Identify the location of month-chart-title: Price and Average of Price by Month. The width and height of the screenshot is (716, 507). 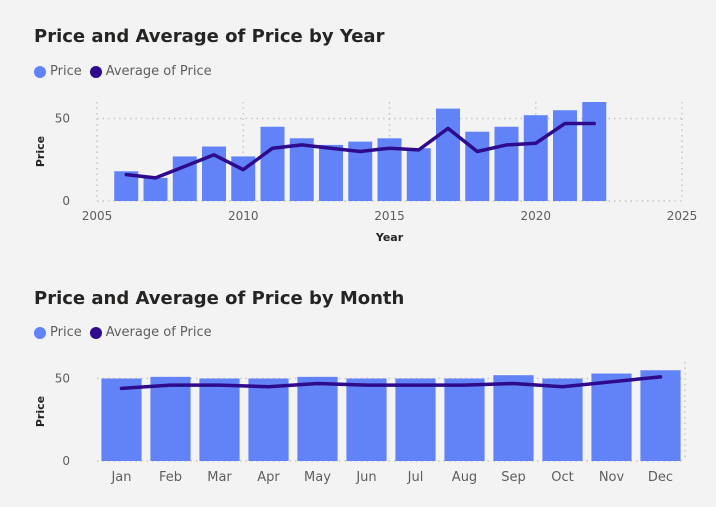
(219, 298).